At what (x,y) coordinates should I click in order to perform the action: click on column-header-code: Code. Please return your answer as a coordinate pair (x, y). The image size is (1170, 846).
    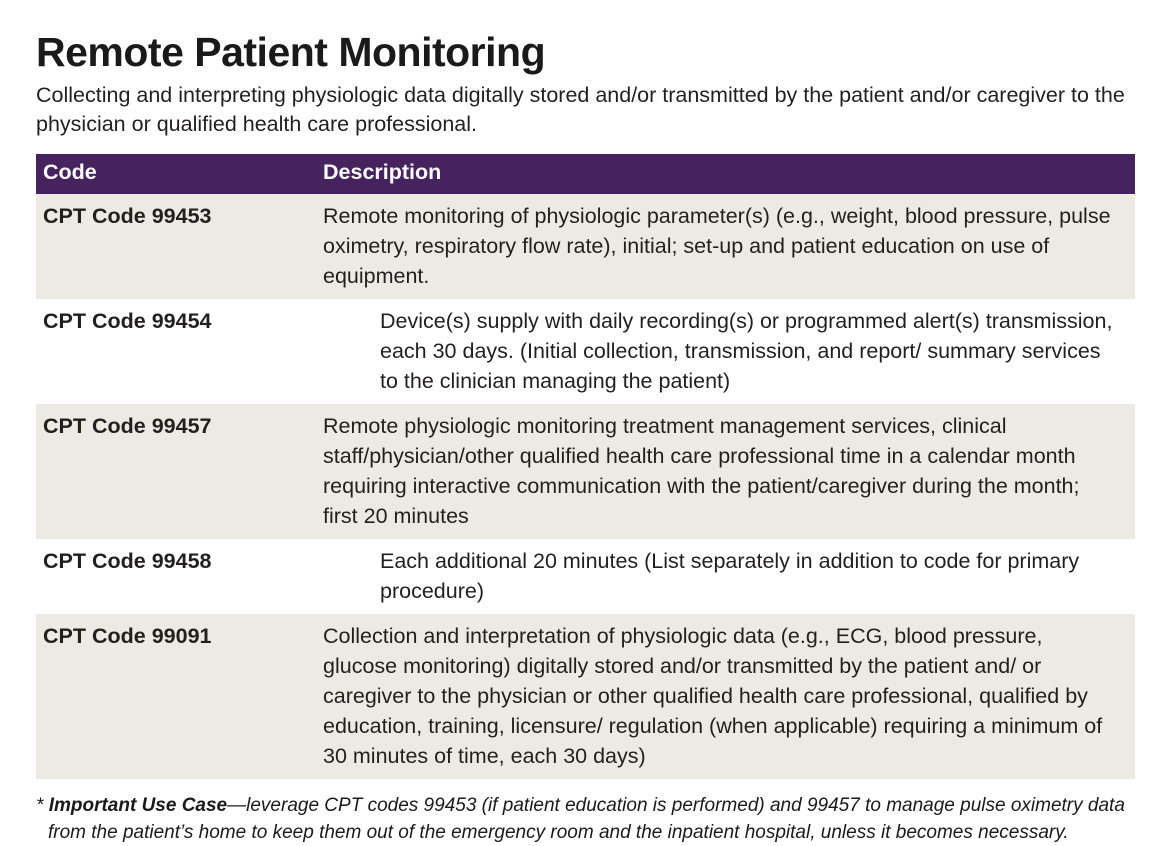
    Looking at the image, I should click on (70, 172).